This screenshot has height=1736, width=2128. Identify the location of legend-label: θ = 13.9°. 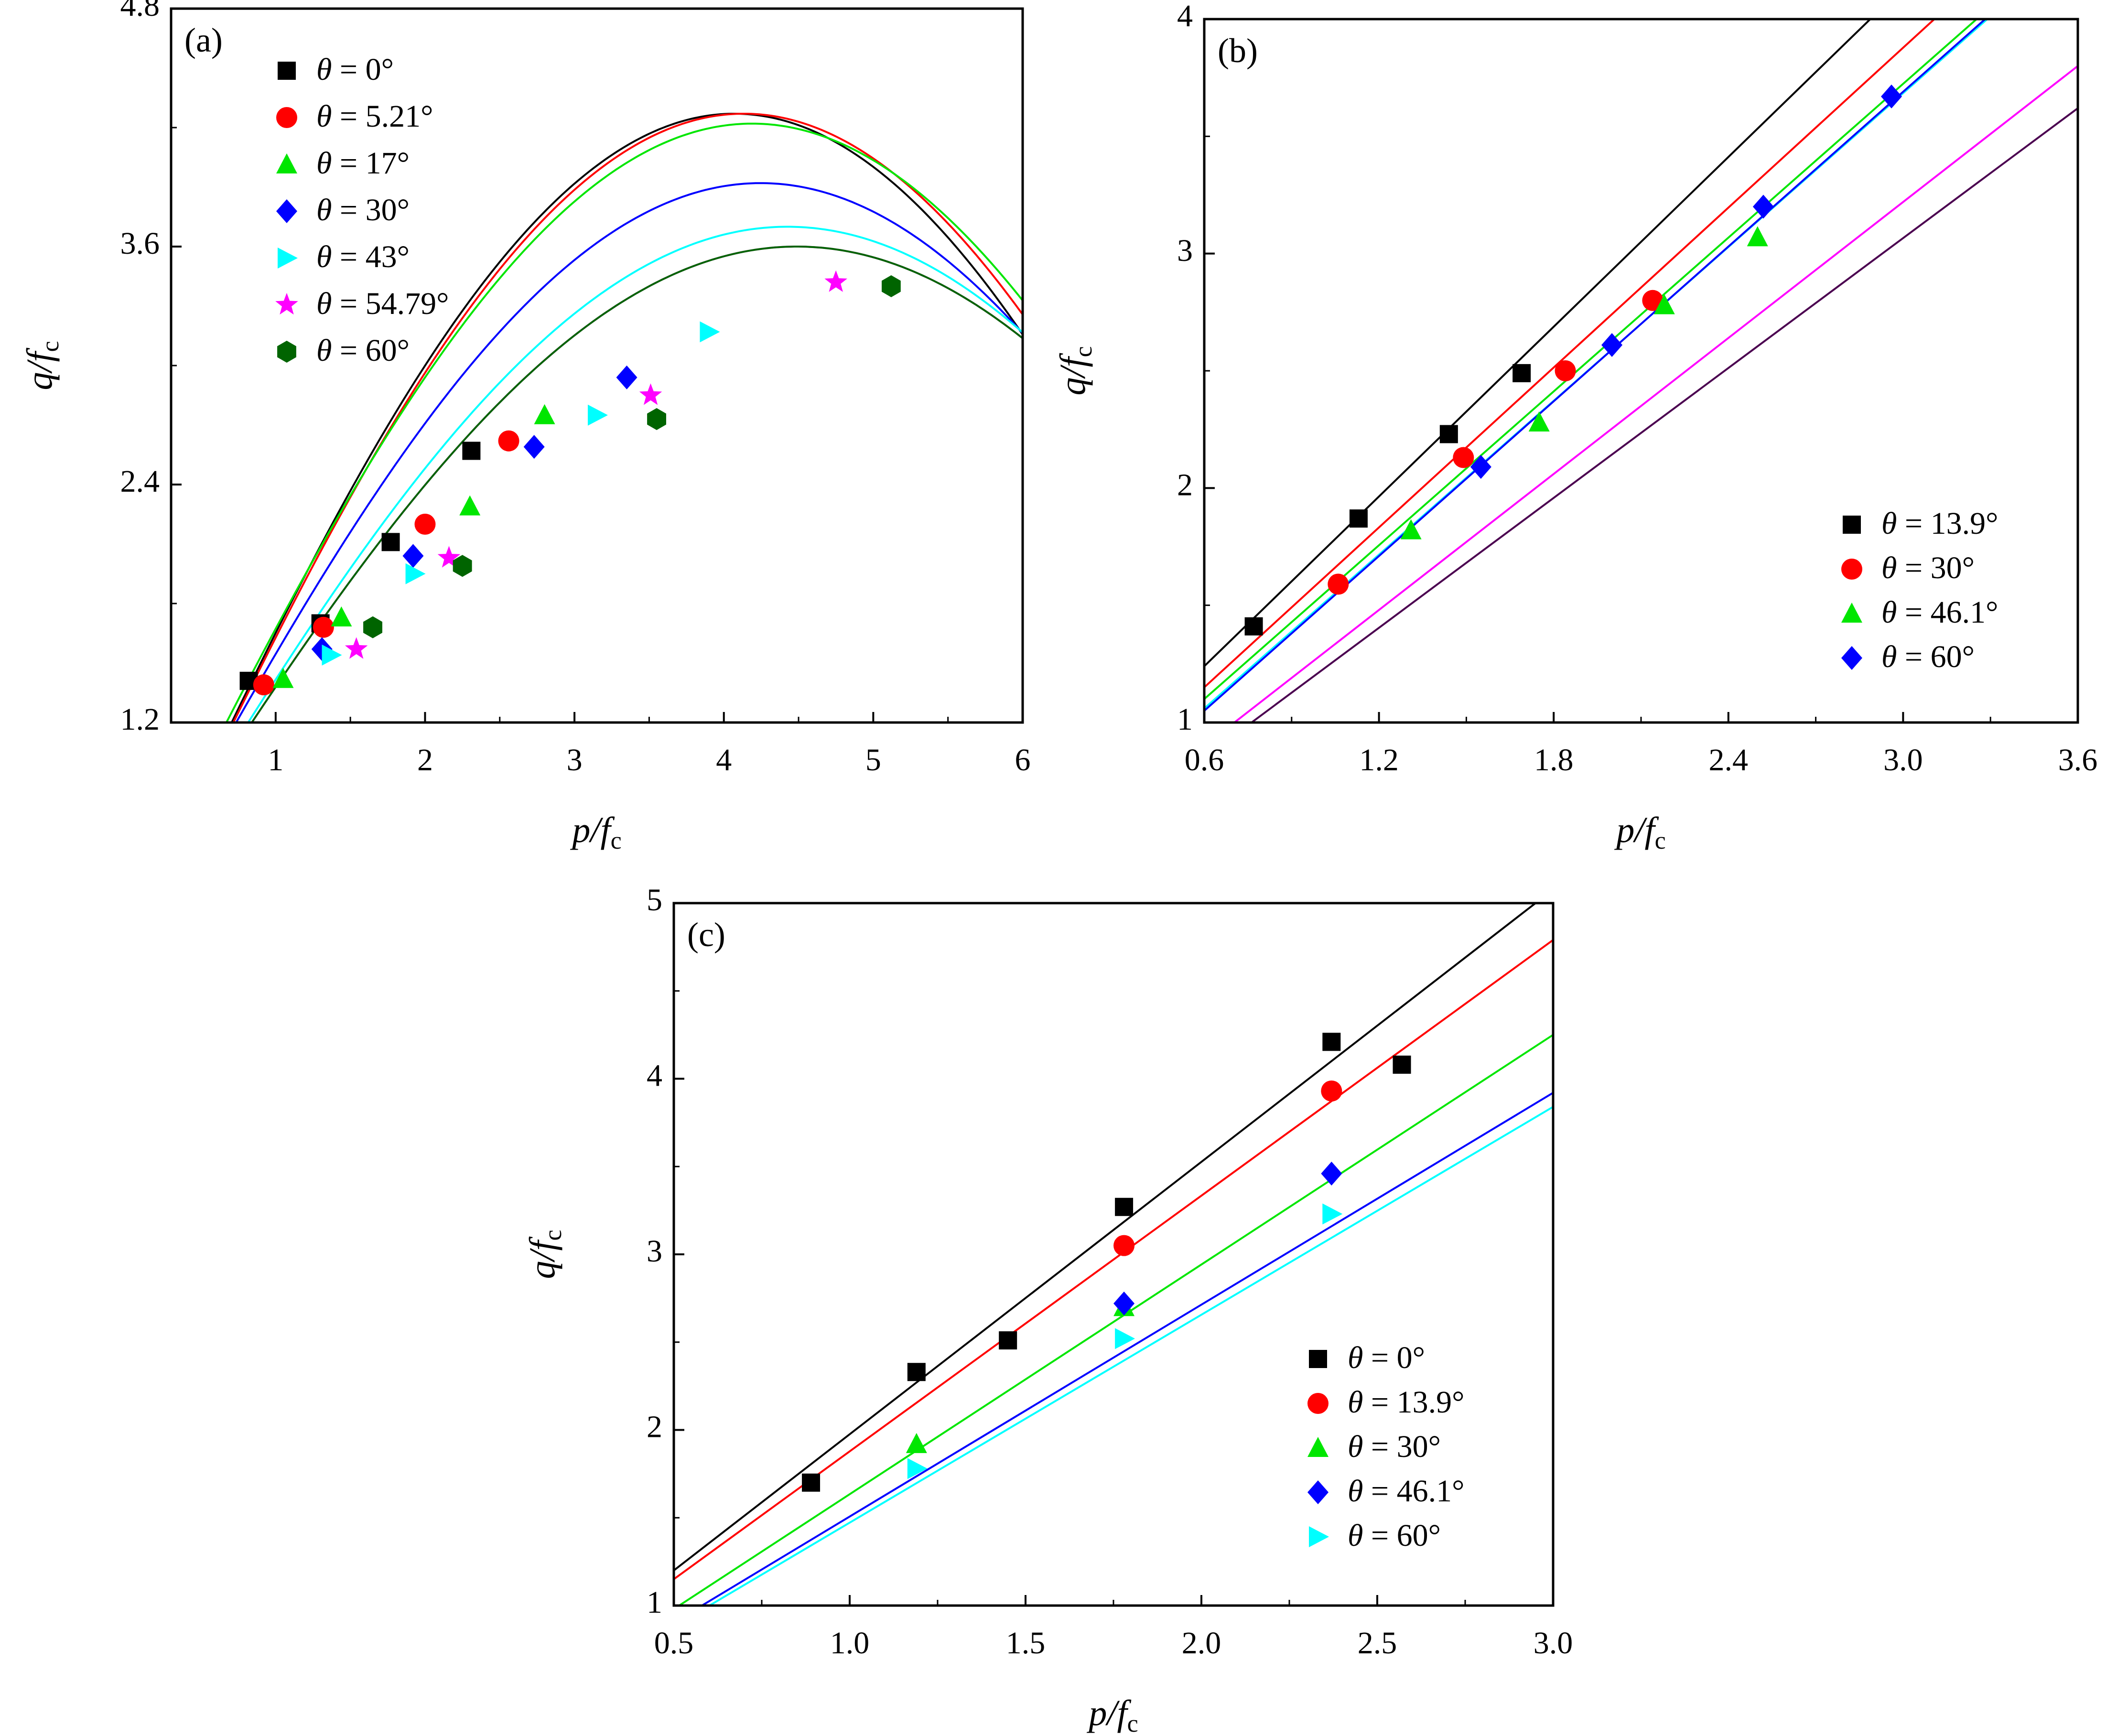
(1406, 1403).